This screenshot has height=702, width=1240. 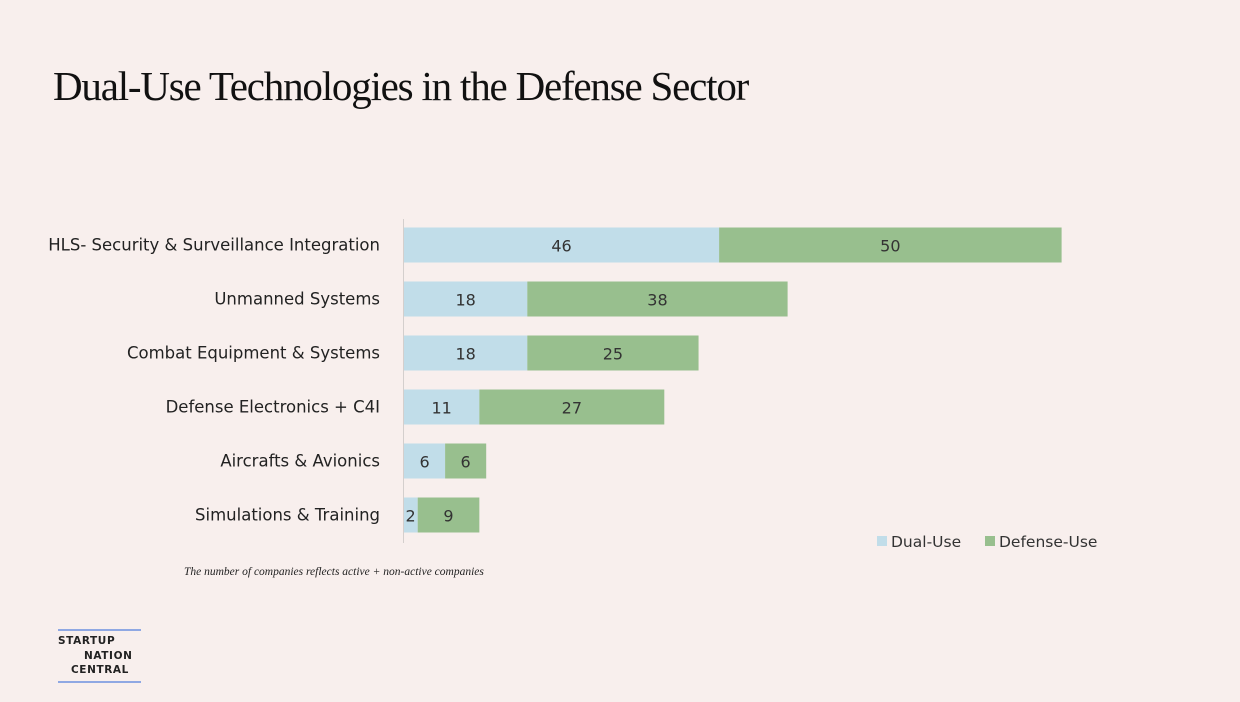 What do you see at coordinates (926, 542) in the screenshot?
I see `legend-label-dual-use: Dual-Use` at bounding box center [926, 542].